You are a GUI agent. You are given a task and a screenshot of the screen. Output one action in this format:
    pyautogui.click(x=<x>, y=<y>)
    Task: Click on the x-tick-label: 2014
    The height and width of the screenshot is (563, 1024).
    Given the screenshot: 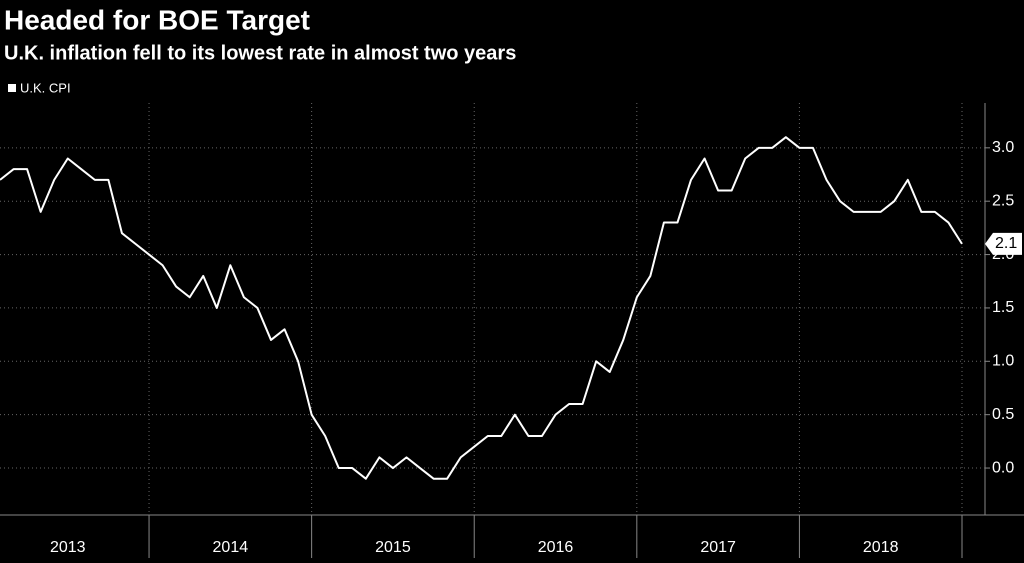 What is the action you would take?
    pyautogui.click(x=231, y=547)
    